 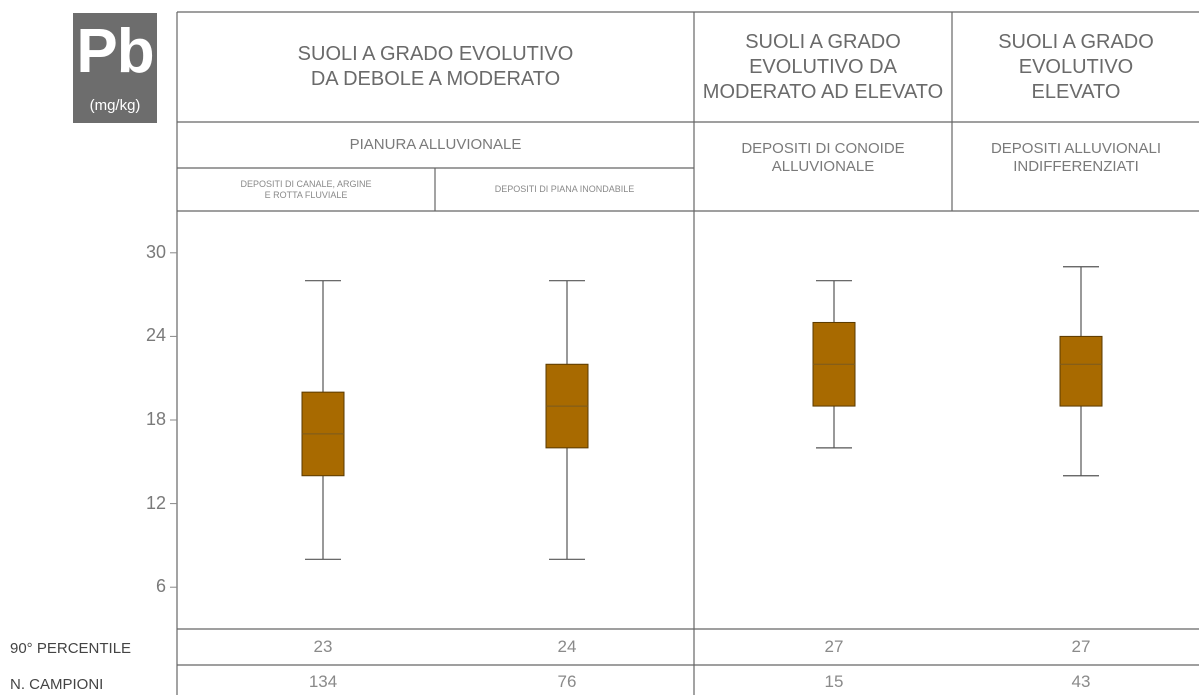 I want to click on samples-cell-2: 15, so click(x=834, y=682).